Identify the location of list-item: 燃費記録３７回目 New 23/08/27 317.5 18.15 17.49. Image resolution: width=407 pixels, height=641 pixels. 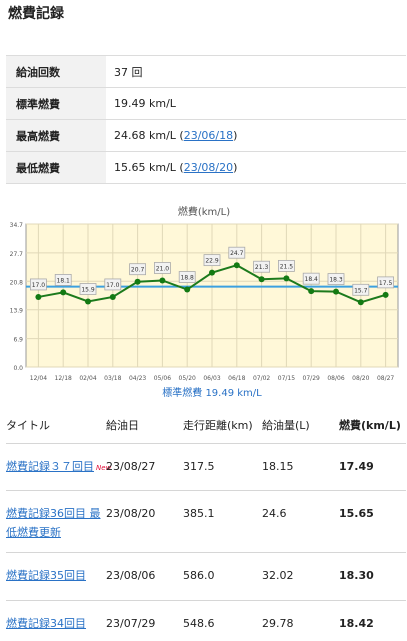
(206, 466).